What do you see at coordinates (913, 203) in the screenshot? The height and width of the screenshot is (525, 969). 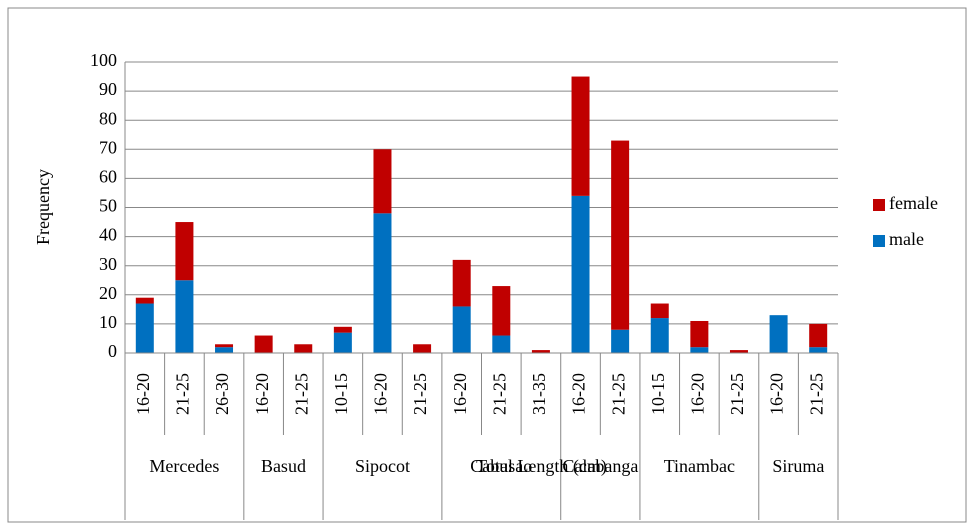 I see `legend-label: female` at bounding box center [913, 203].